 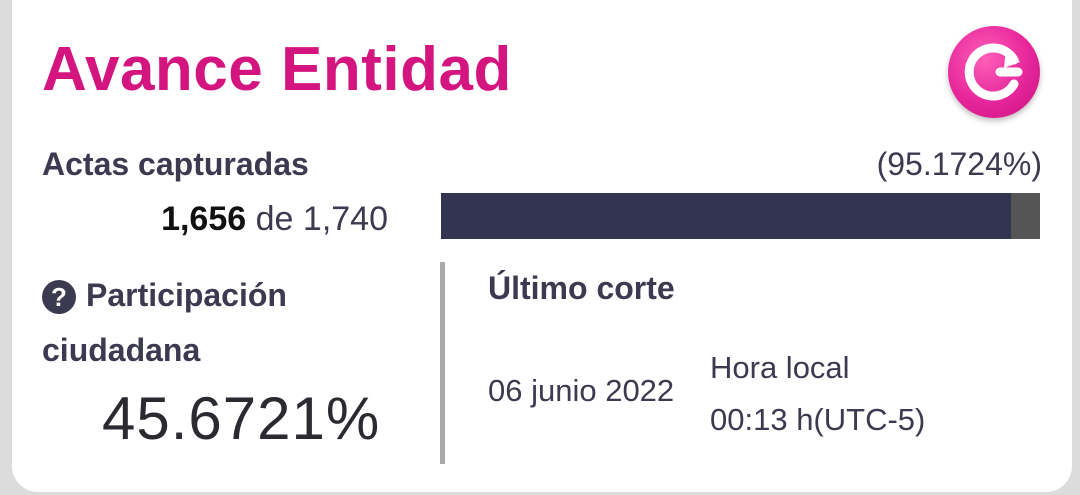 I want to click on refresh-button, so click(x=994, y=72).